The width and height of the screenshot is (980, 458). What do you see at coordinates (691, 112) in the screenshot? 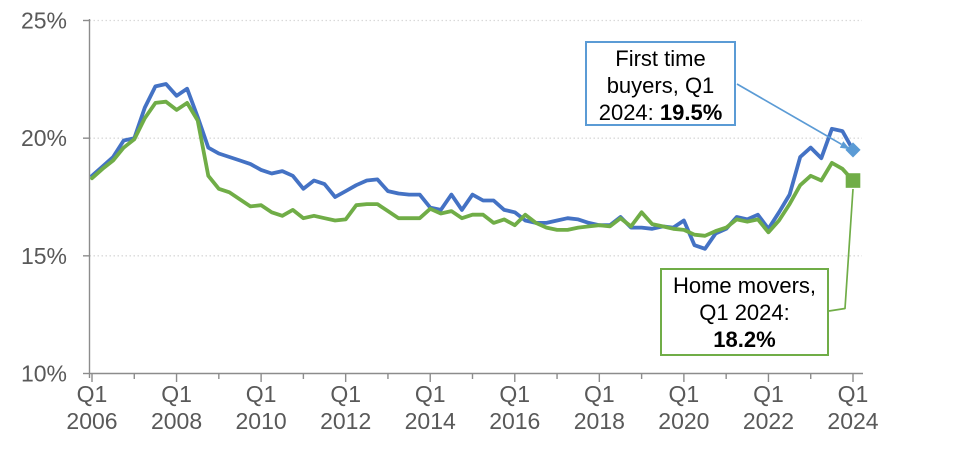
I see `callout-ftb-value: 19.5%` at bounding box center [691, 112].